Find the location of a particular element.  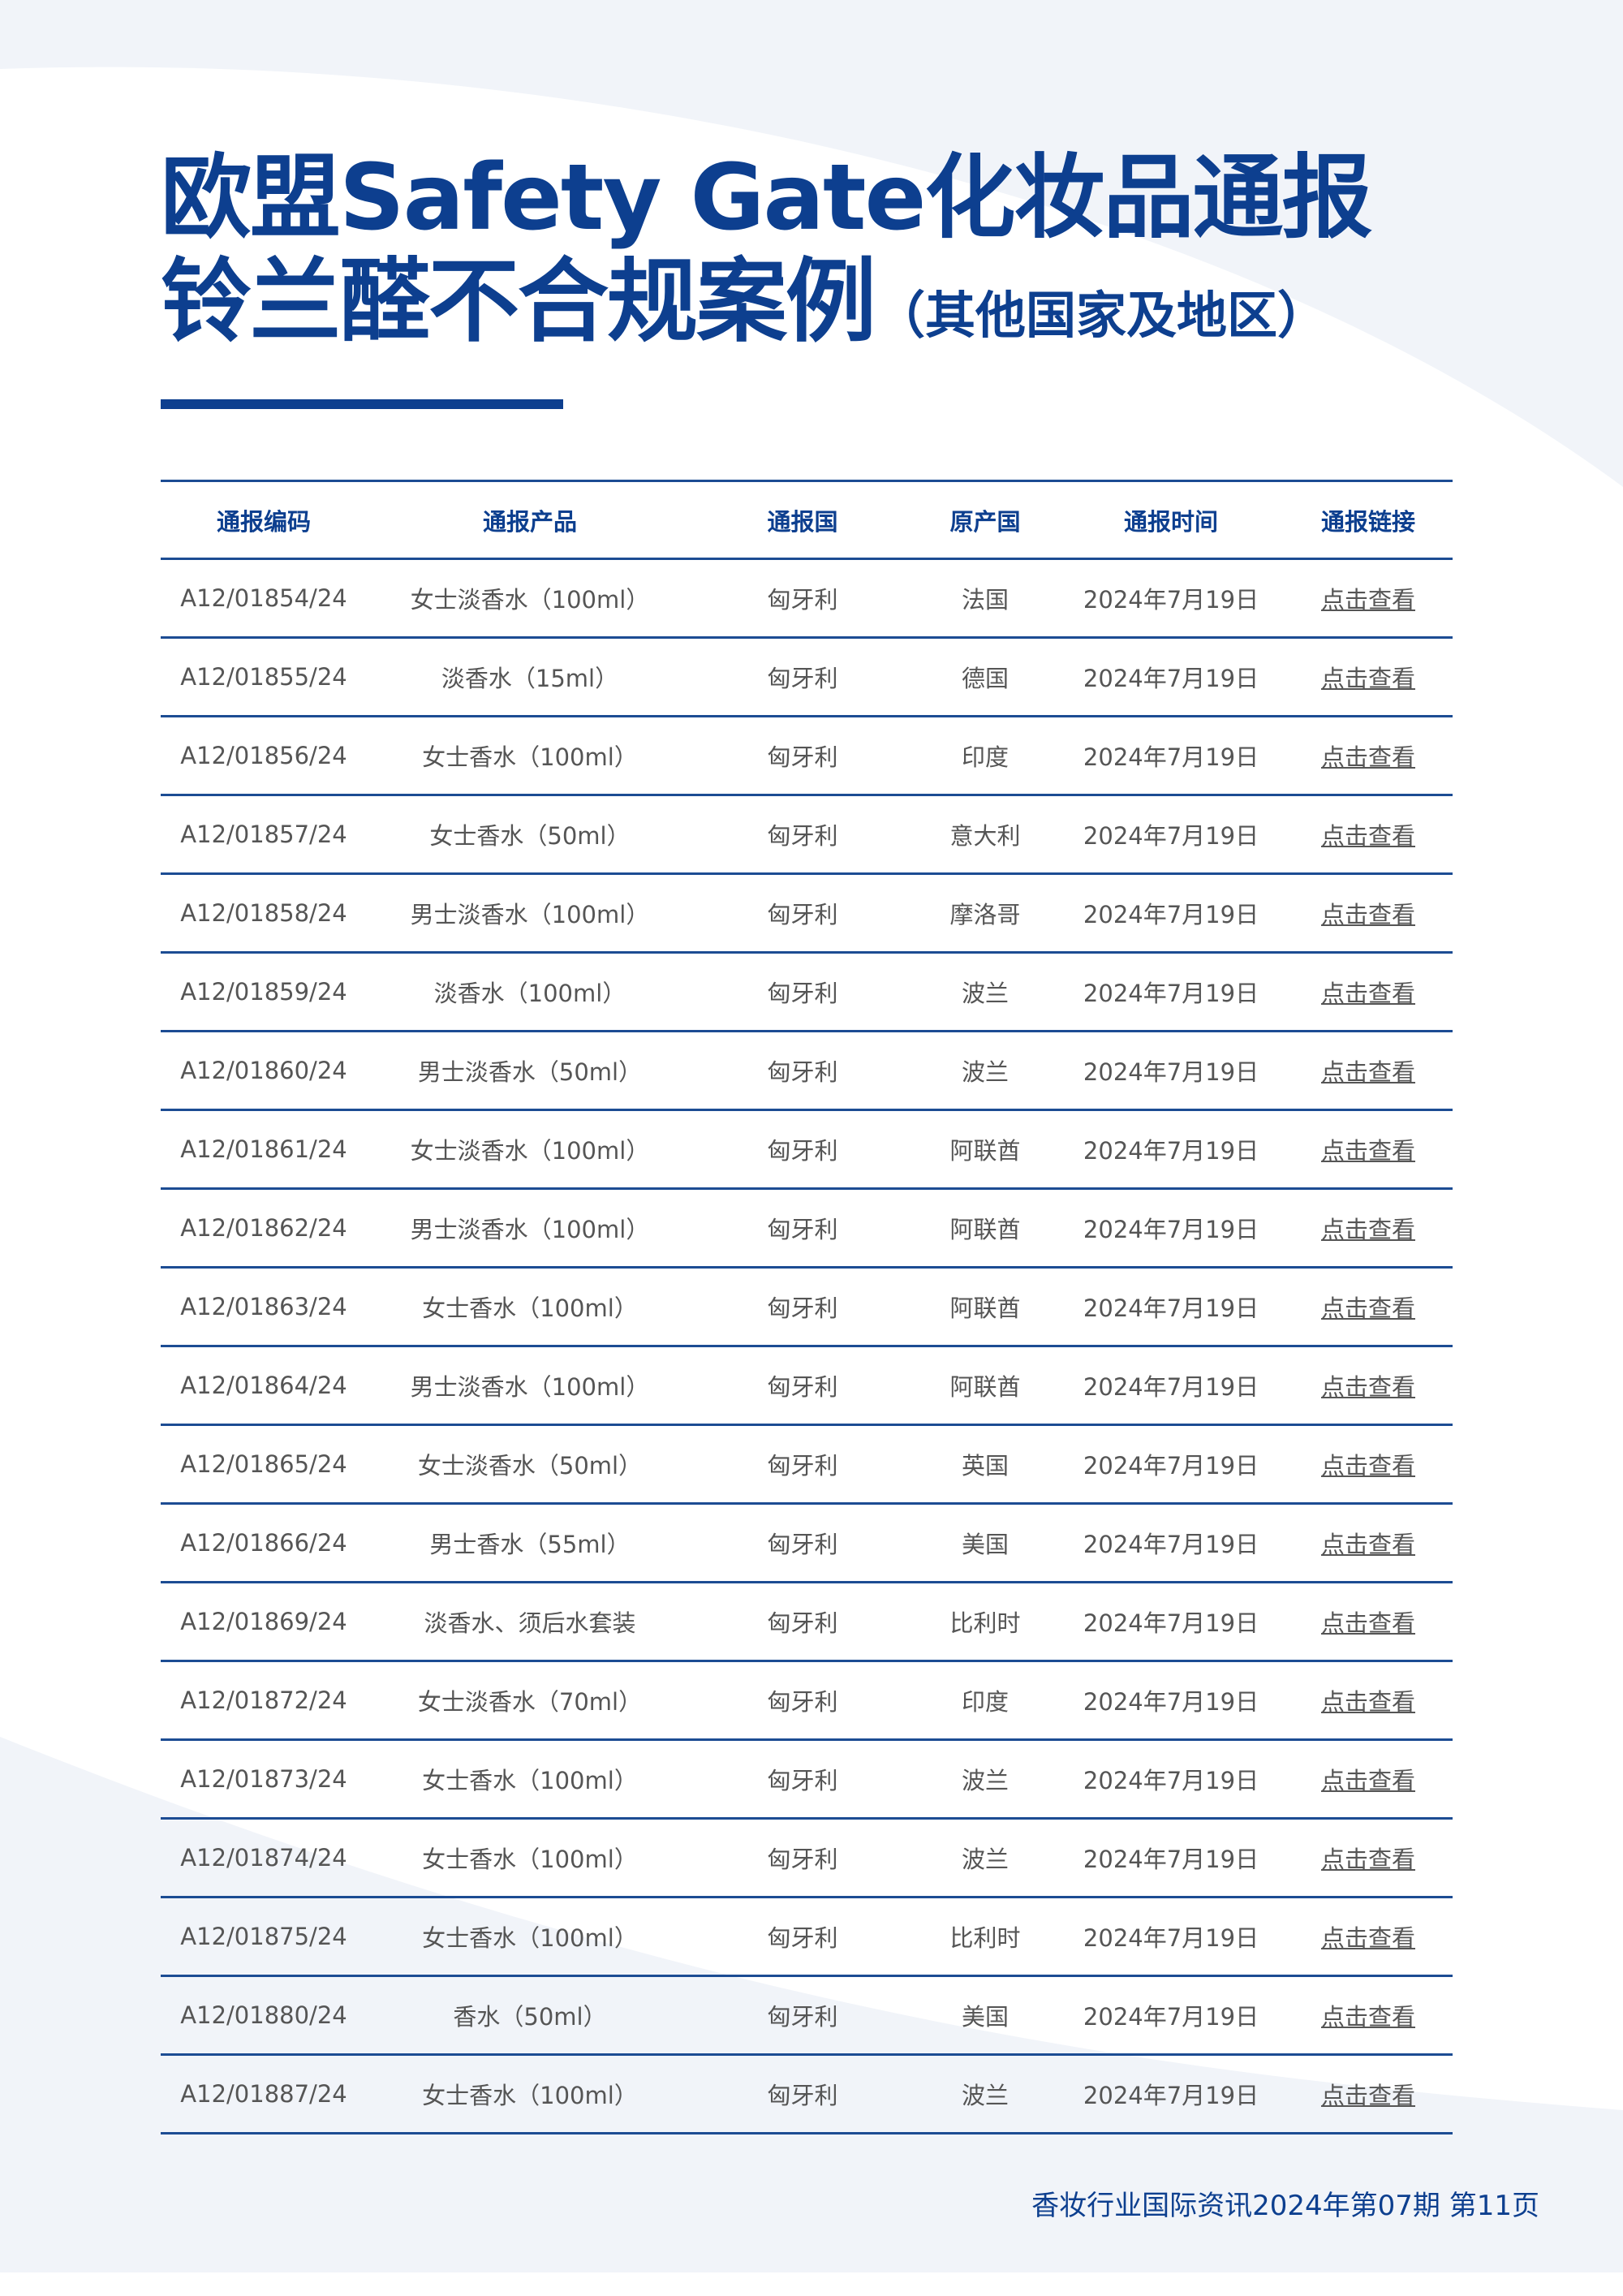

code-cell: A12/01860/24 is located at coordinates (264, 1071).